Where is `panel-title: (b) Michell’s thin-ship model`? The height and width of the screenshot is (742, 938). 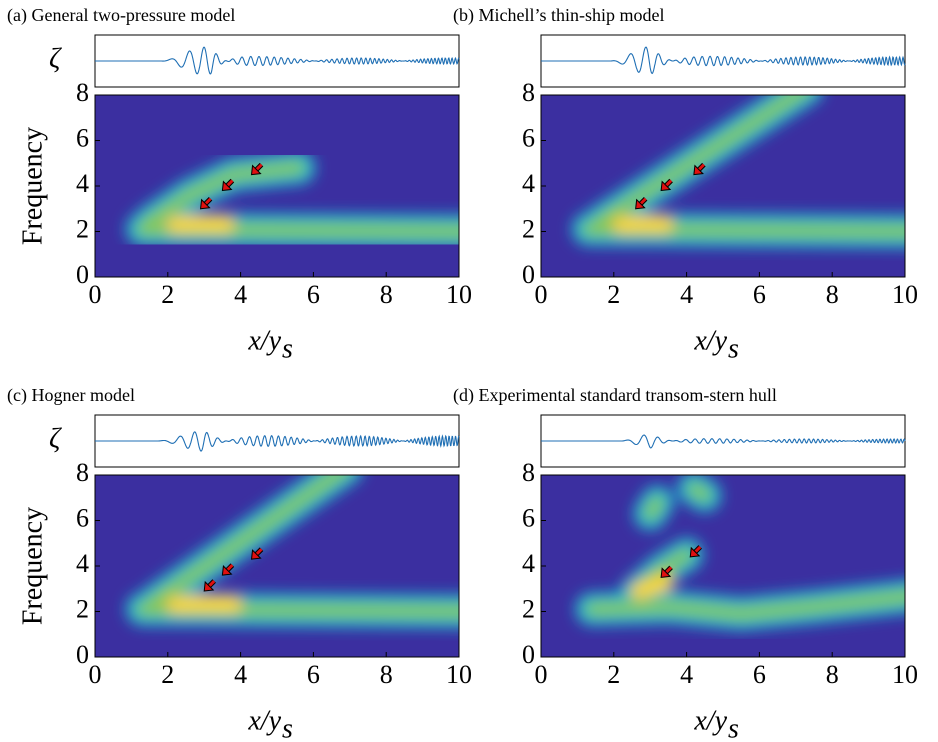
panel-title: (b) Michell’s thin-ship model is located at coordinates (558, 15).